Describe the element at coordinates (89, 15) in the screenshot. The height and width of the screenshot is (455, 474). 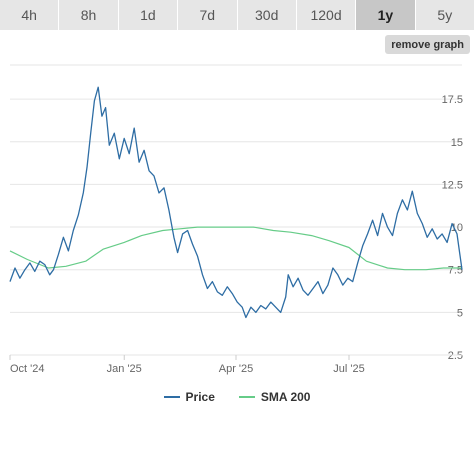
I see `tab-8h: 8h` at that location.